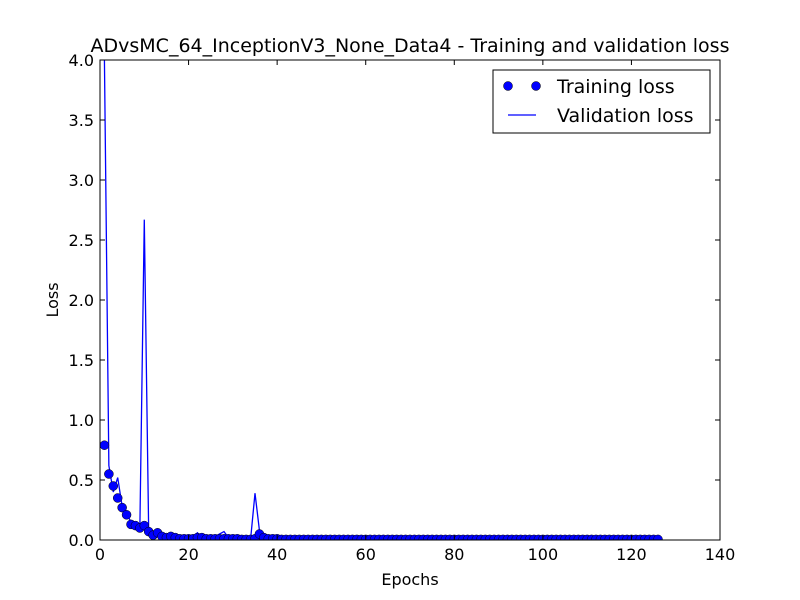  I want to click on y-tick-label: 1.0, so click(81, 420).